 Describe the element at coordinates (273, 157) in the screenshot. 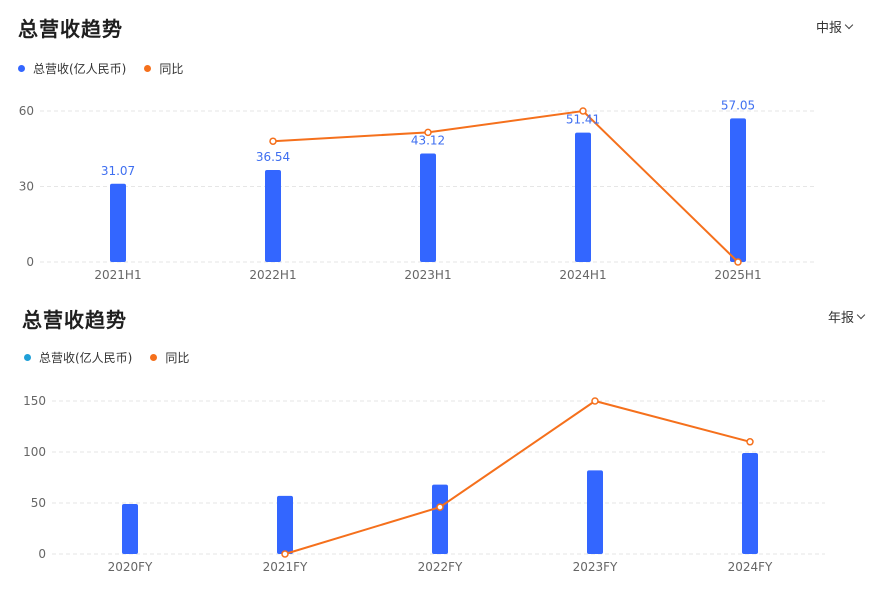

I see `data-label: 36.54` at that location.